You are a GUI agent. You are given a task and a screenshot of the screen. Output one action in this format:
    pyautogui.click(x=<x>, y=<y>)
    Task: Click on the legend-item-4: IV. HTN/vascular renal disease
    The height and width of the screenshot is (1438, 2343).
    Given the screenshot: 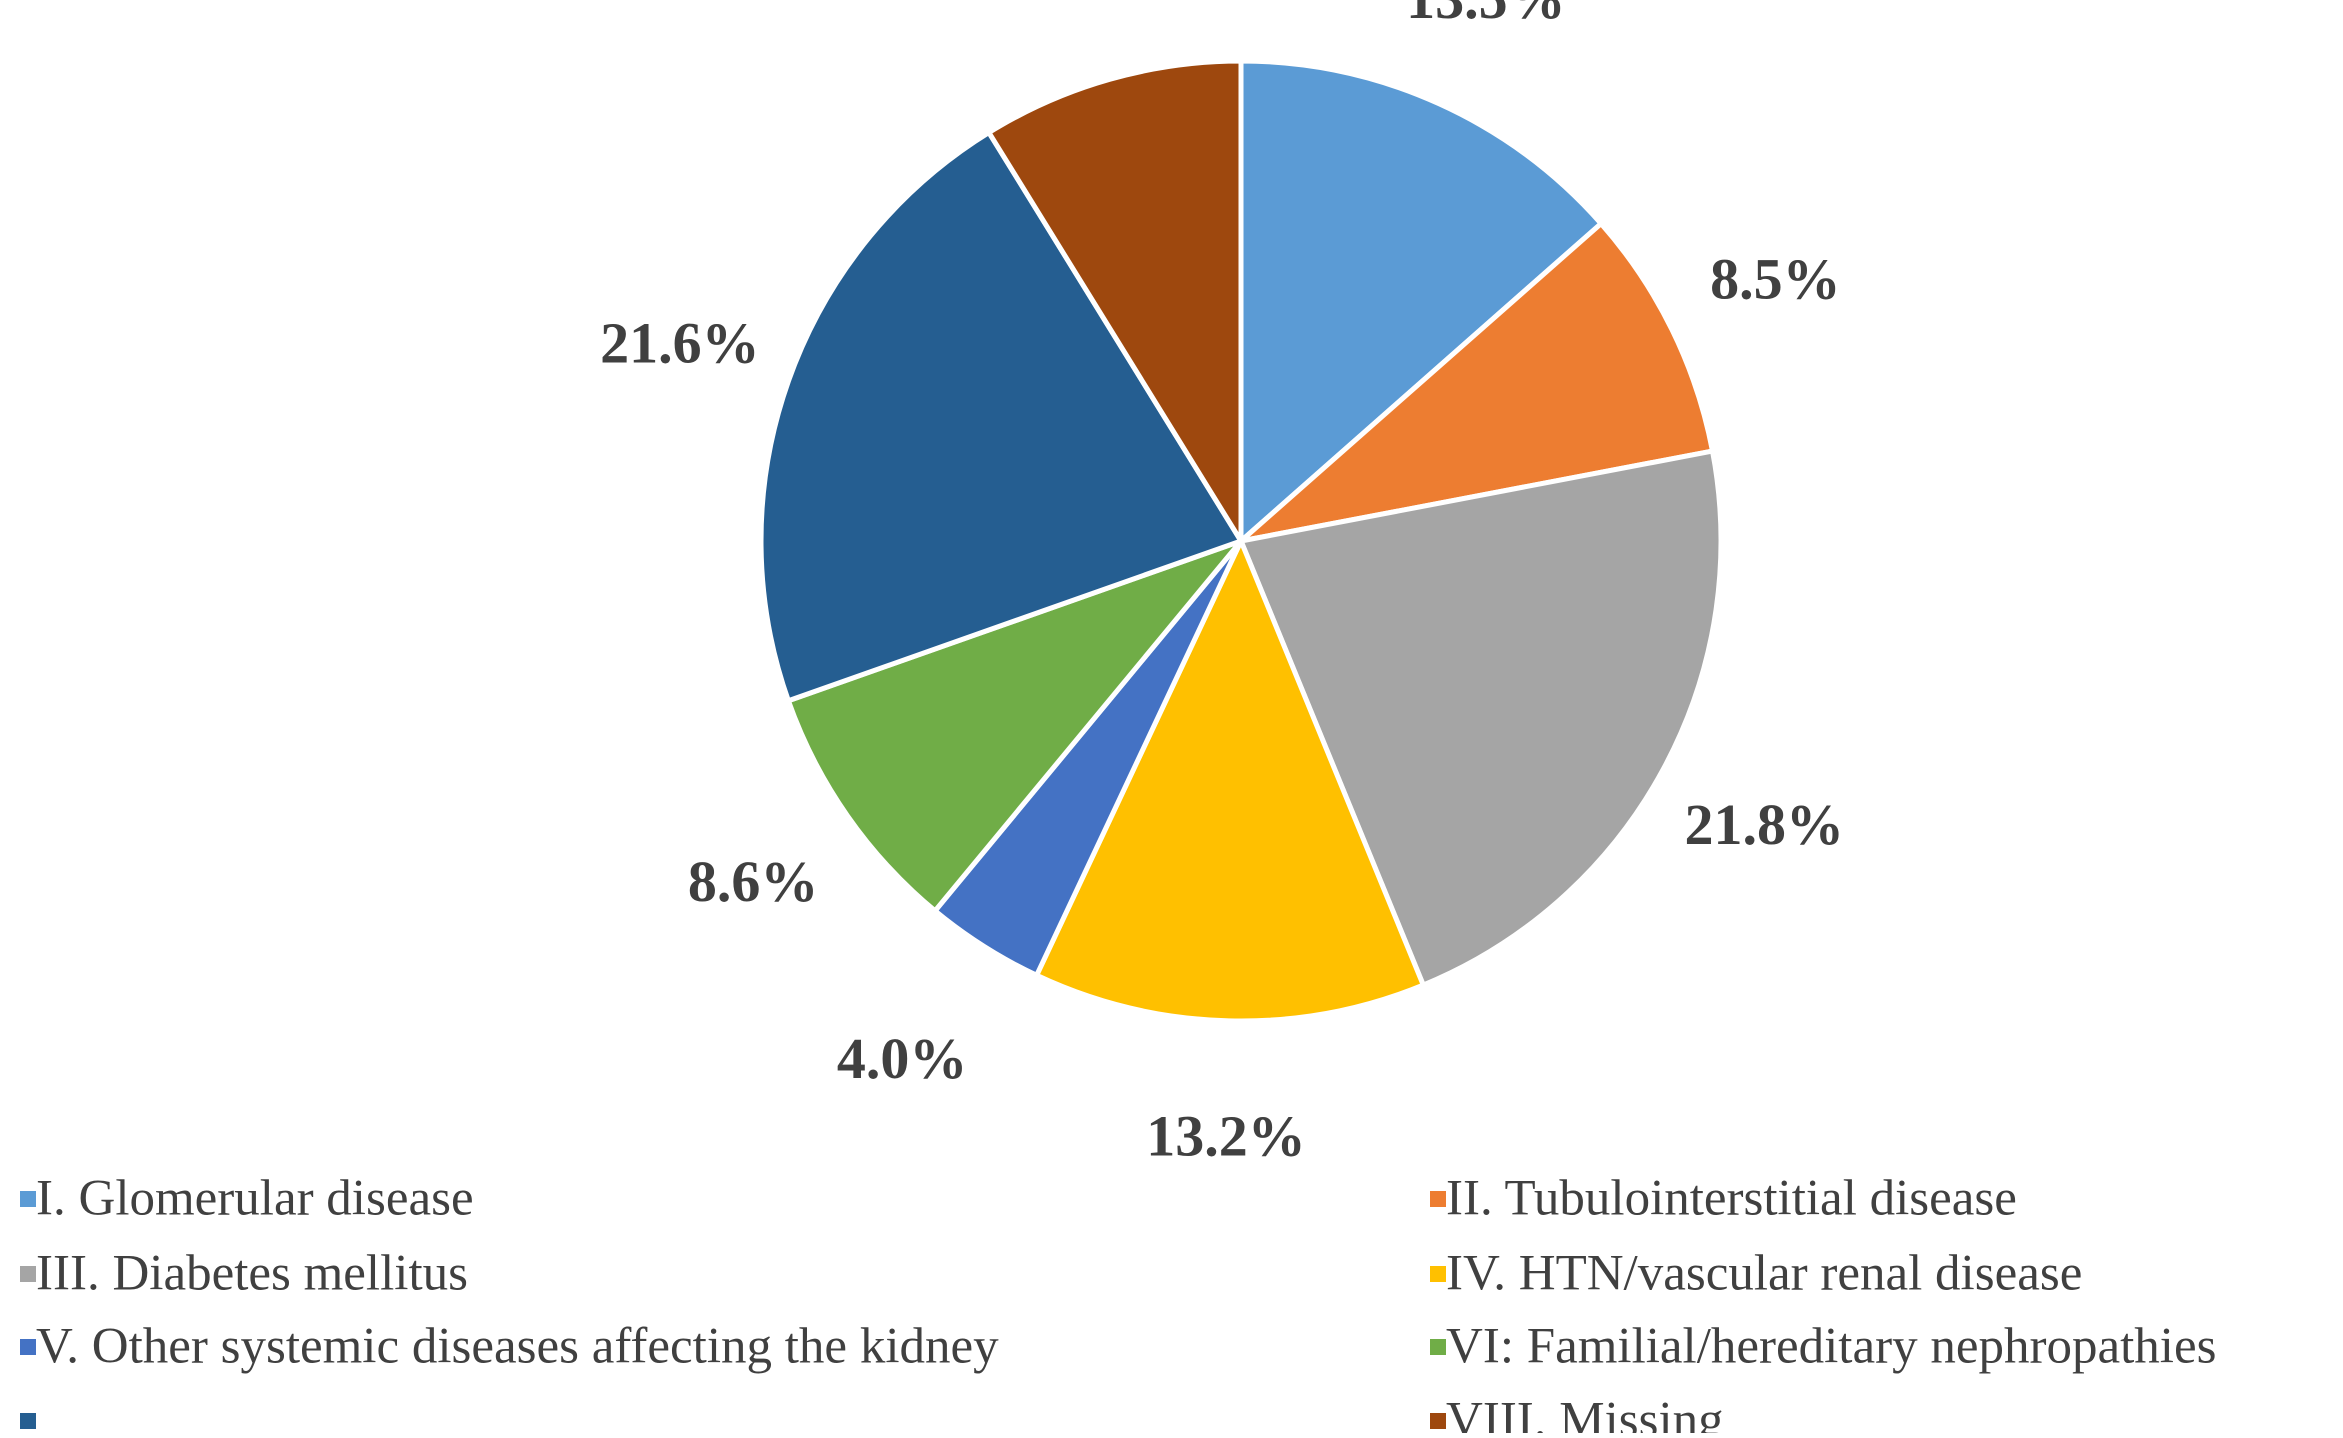 What is the action you would take?
    pyautogui.click(x=1756, y=1274)
    